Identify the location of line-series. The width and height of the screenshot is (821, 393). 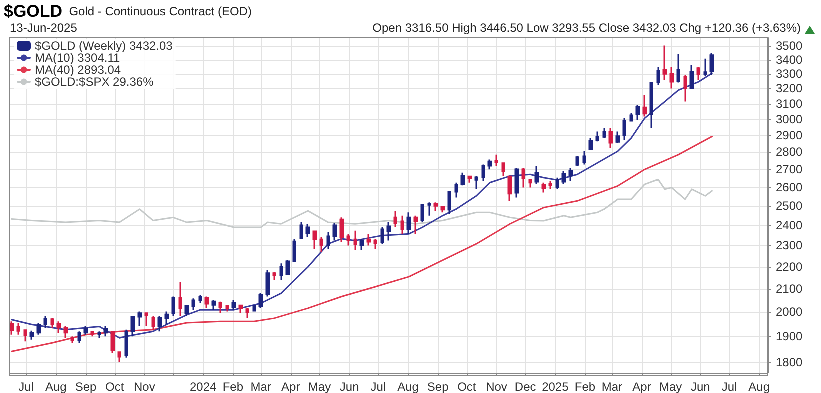
(362, 203).